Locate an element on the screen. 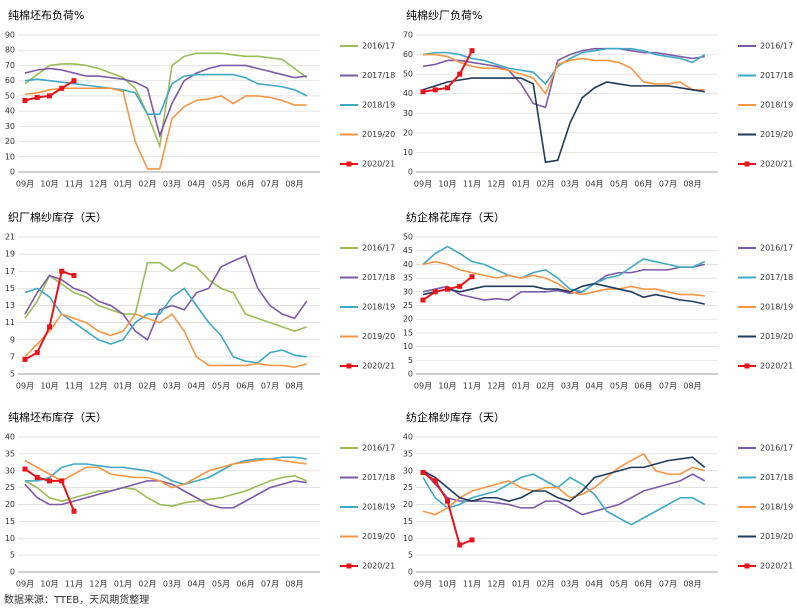 The width and height of the screenshot is (797, 608). y-tick-label: 17 is located at coordinates (10, 271).